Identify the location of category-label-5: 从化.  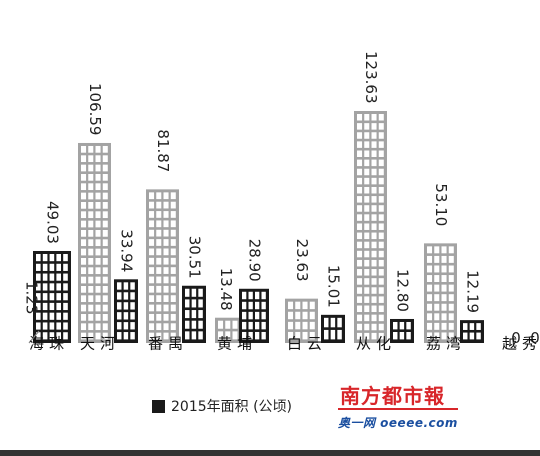
(376, 344).